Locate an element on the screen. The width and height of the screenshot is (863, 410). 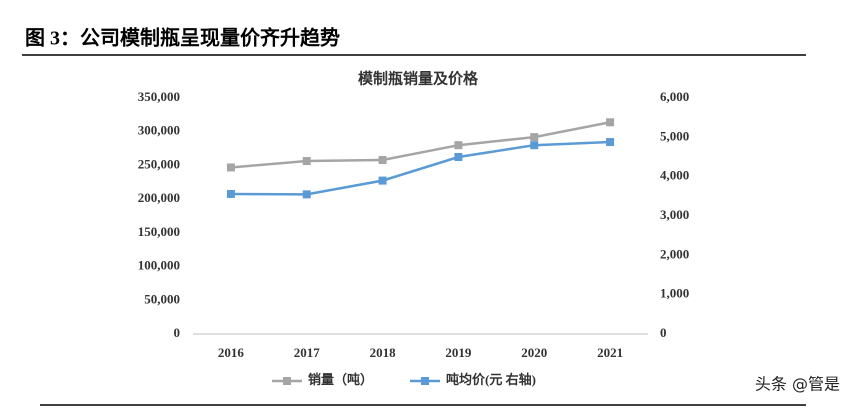
watermark: 头条 @管是 is located at coordinates (797, 384).